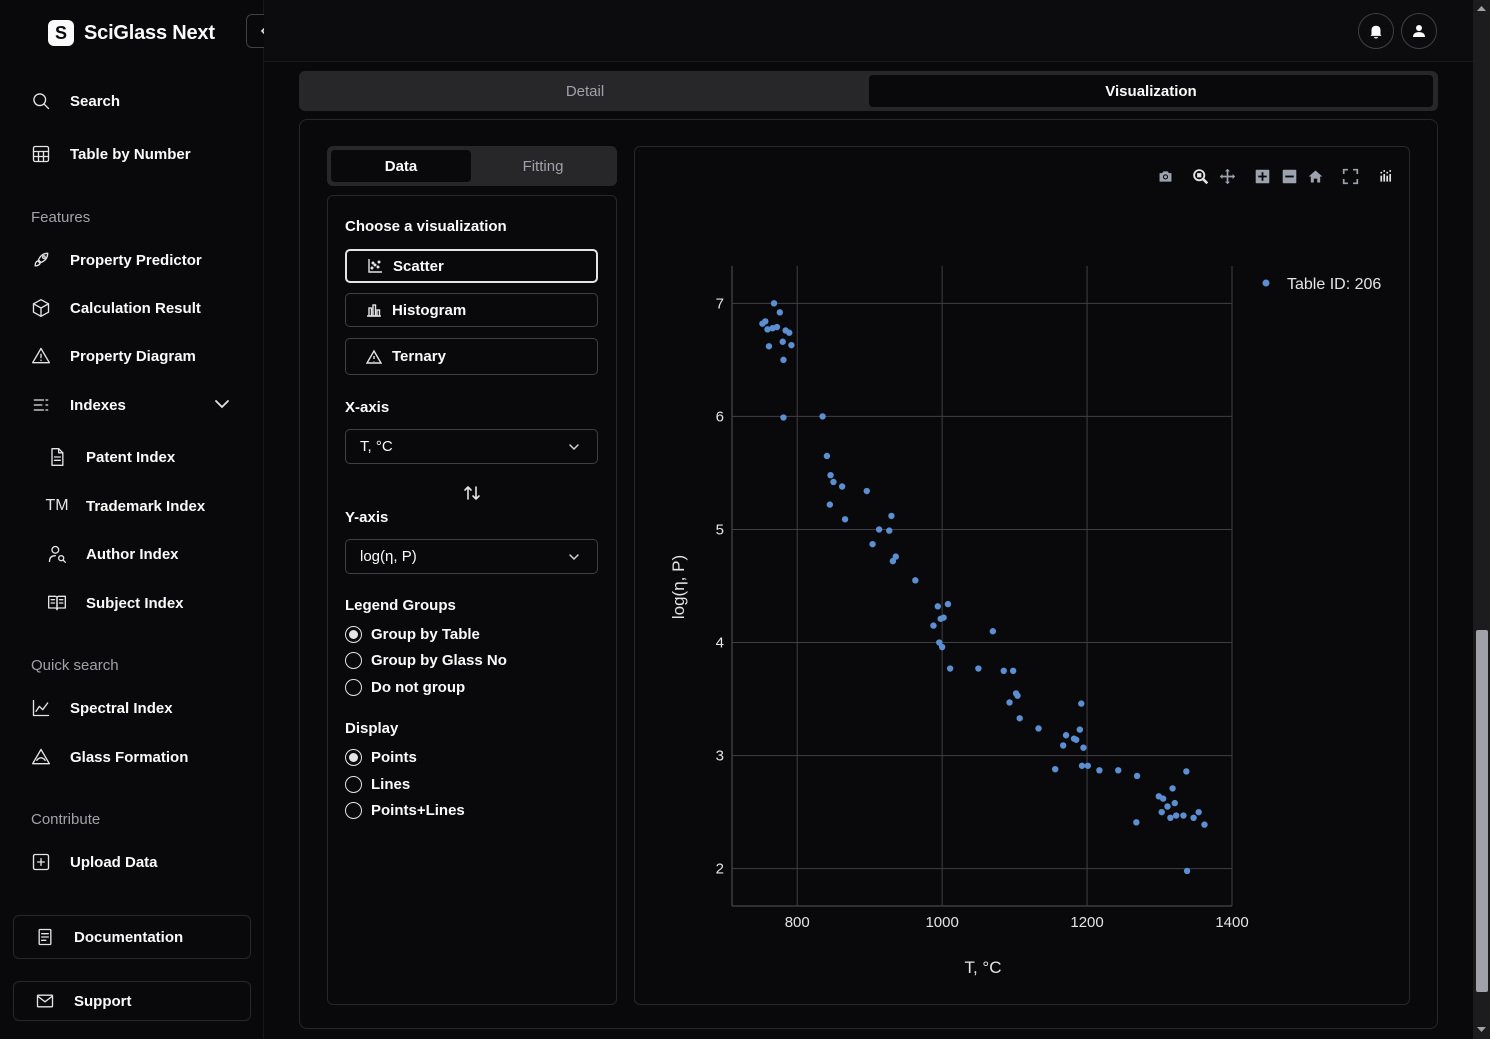  Describe the element at coordinates (1482, 811) in the screenshot. I see `scrollbar-thumb` at that location.